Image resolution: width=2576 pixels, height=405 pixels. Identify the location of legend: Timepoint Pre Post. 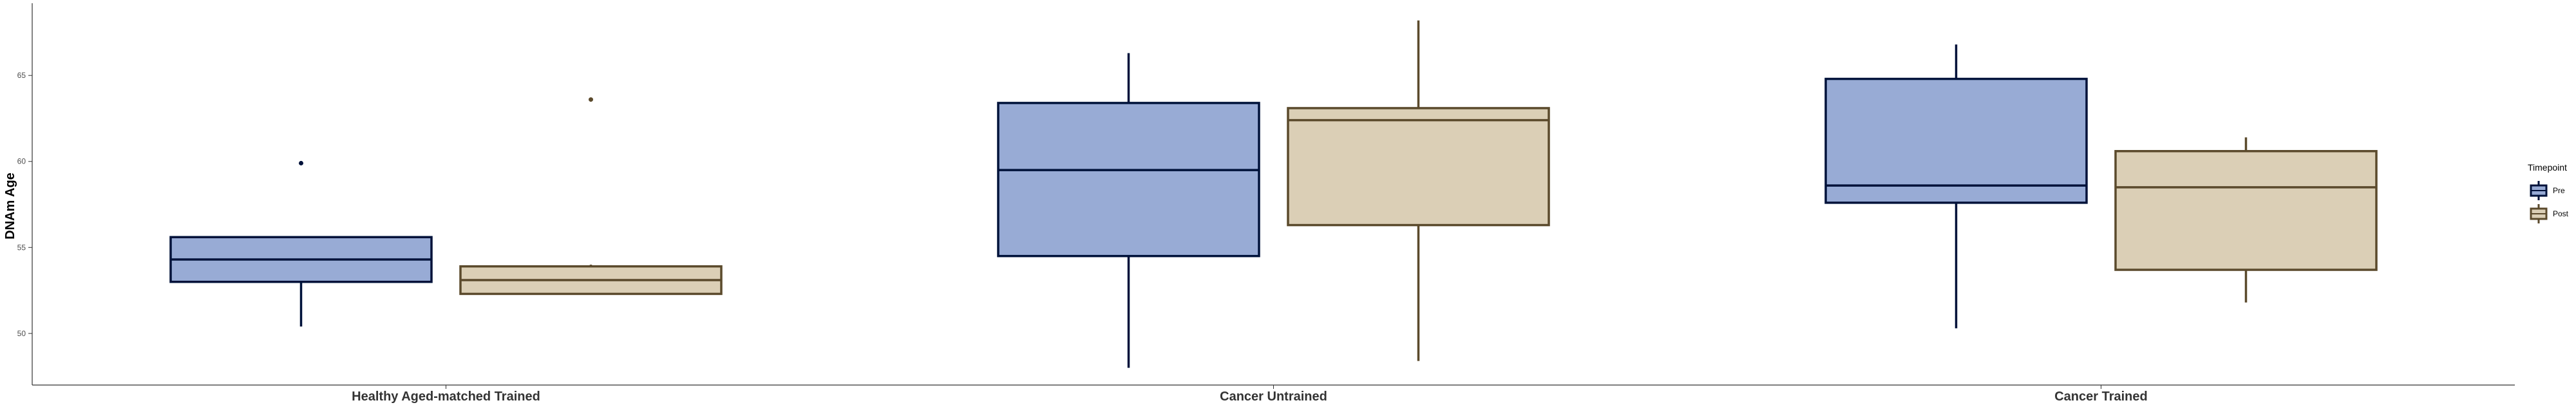
(2549, 193).